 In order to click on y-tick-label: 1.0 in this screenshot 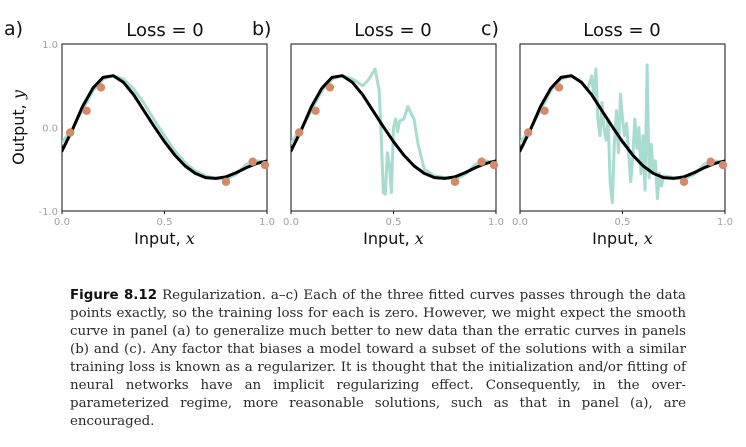, I will do `click(50, 45)`.